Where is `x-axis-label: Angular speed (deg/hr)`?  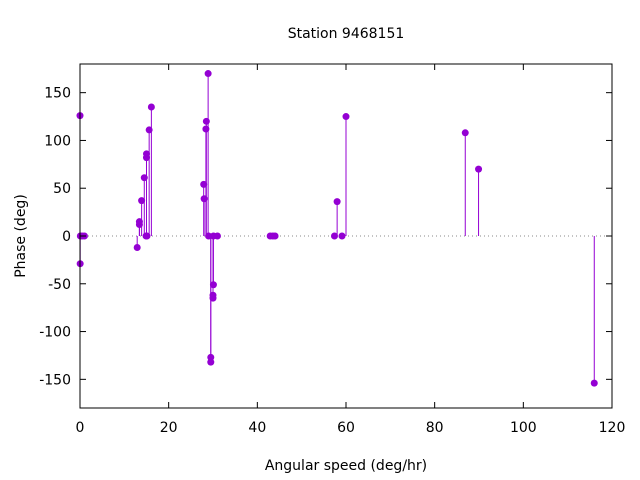 x-axis-label: Angular speed (deg/hr) is located at coordinates (346, 466).